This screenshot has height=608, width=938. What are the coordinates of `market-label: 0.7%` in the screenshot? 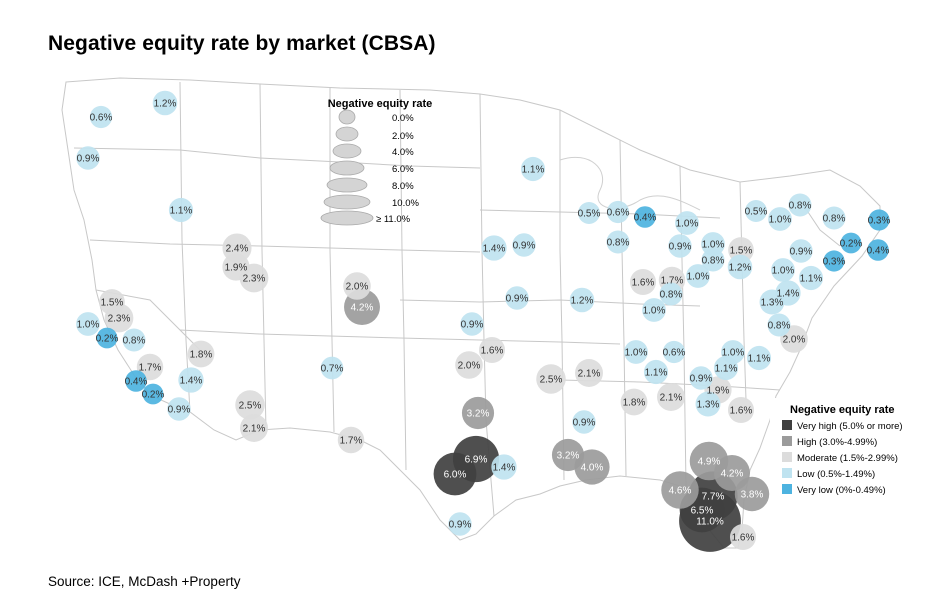 It's located at (332, 369).